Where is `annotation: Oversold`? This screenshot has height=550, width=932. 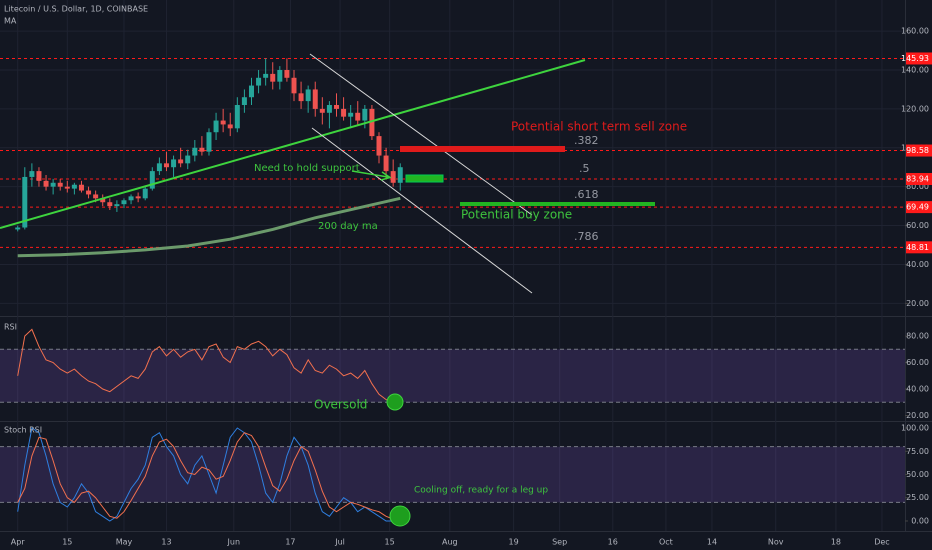
annotation: Oversold is located at coordinates (340, 405).